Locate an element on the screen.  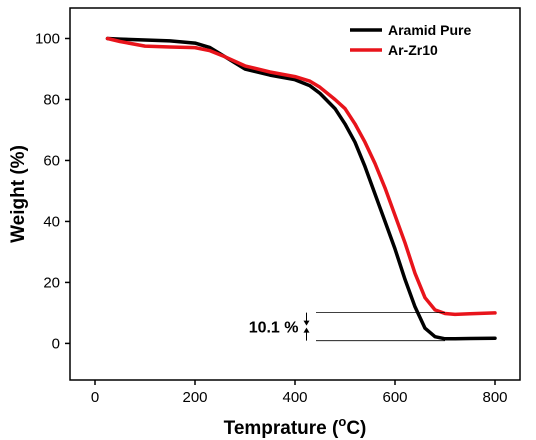
x-axis-label-main: Temprature ( is located at coordinates (281, 428).